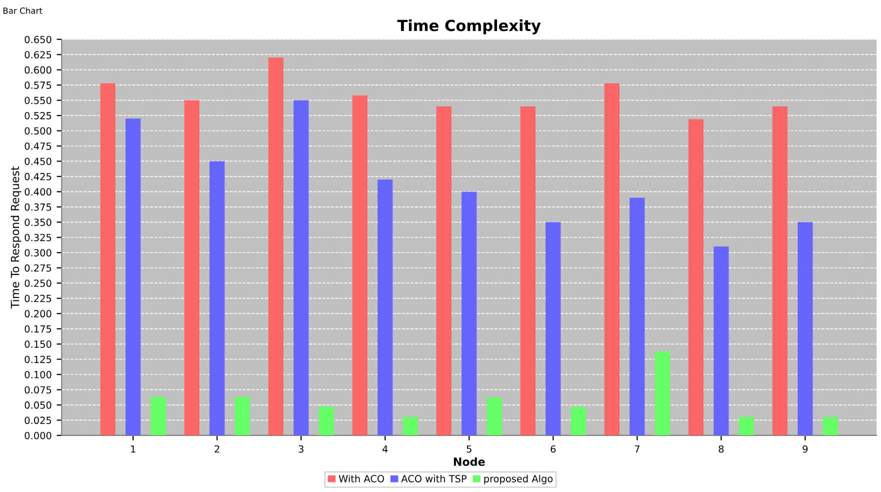  I want to click on legend-label: ACO with TSP, so click(434, 478).